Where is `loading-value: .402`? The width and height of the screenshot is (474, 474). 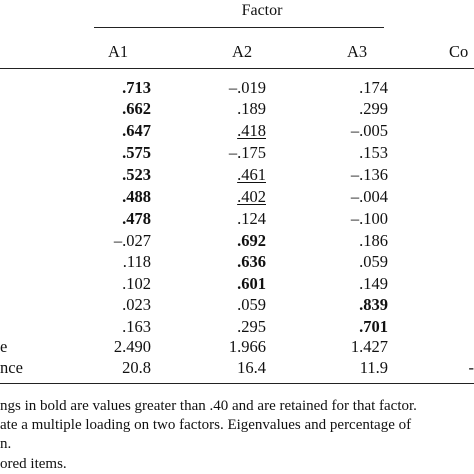 loading-value: .402 is located at coordinates (251, 196).